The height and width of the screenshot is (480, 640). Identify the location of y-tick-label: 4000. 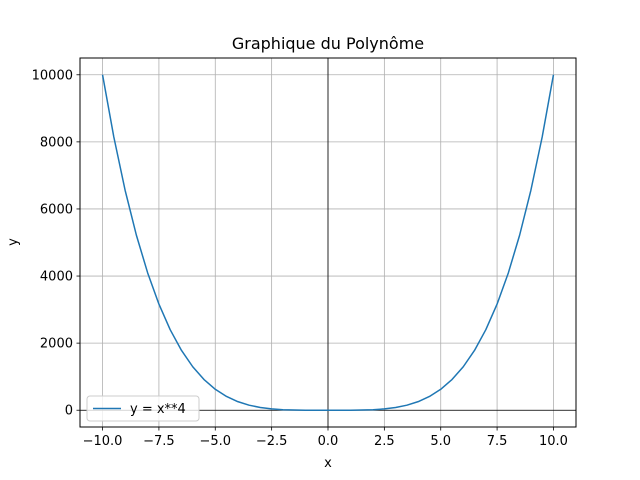
(56, 277).